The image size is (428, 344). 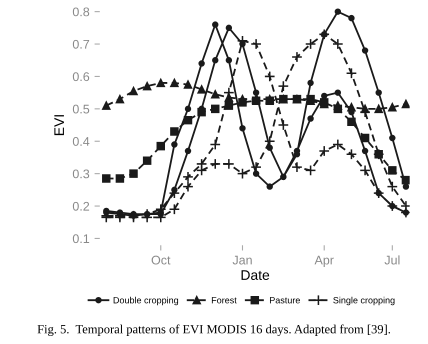 What do you see at coordinates (81, 206) in the screenshot?
I see `y-tick-label: 0.2` at bounding box center [81, 206].